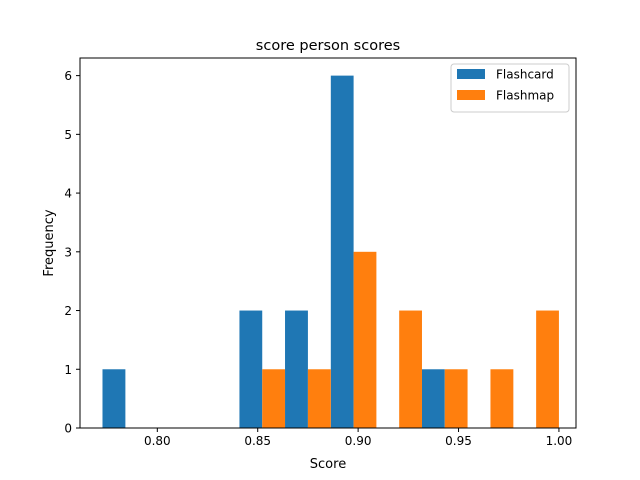 The width and height of the screenshot is (640, 480). What do you see at coordinates (68, 429) in the screenshot?
I see `y-tick-label: 0` at bounding box center [68, 429].